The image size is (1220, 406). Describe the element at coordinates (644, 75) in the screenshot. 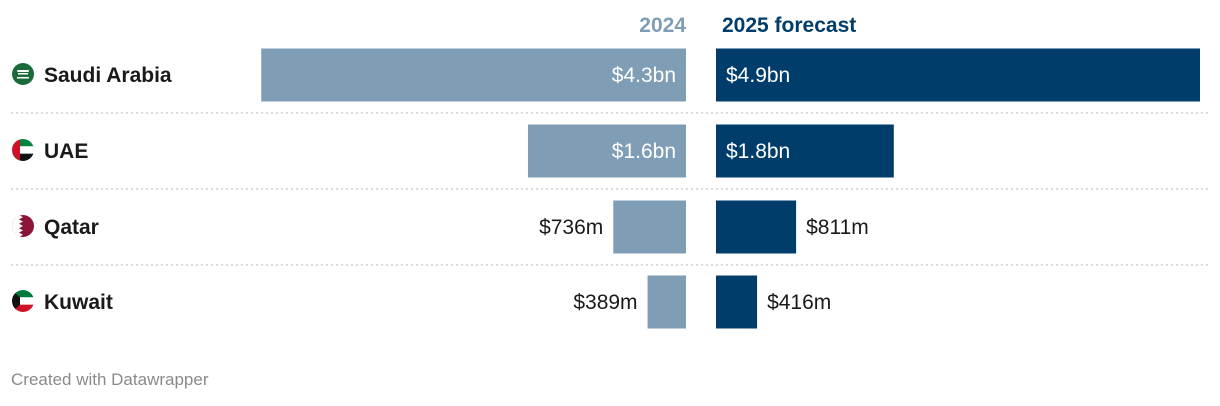

I see `value-label-2024: $4.3bn` at that location.